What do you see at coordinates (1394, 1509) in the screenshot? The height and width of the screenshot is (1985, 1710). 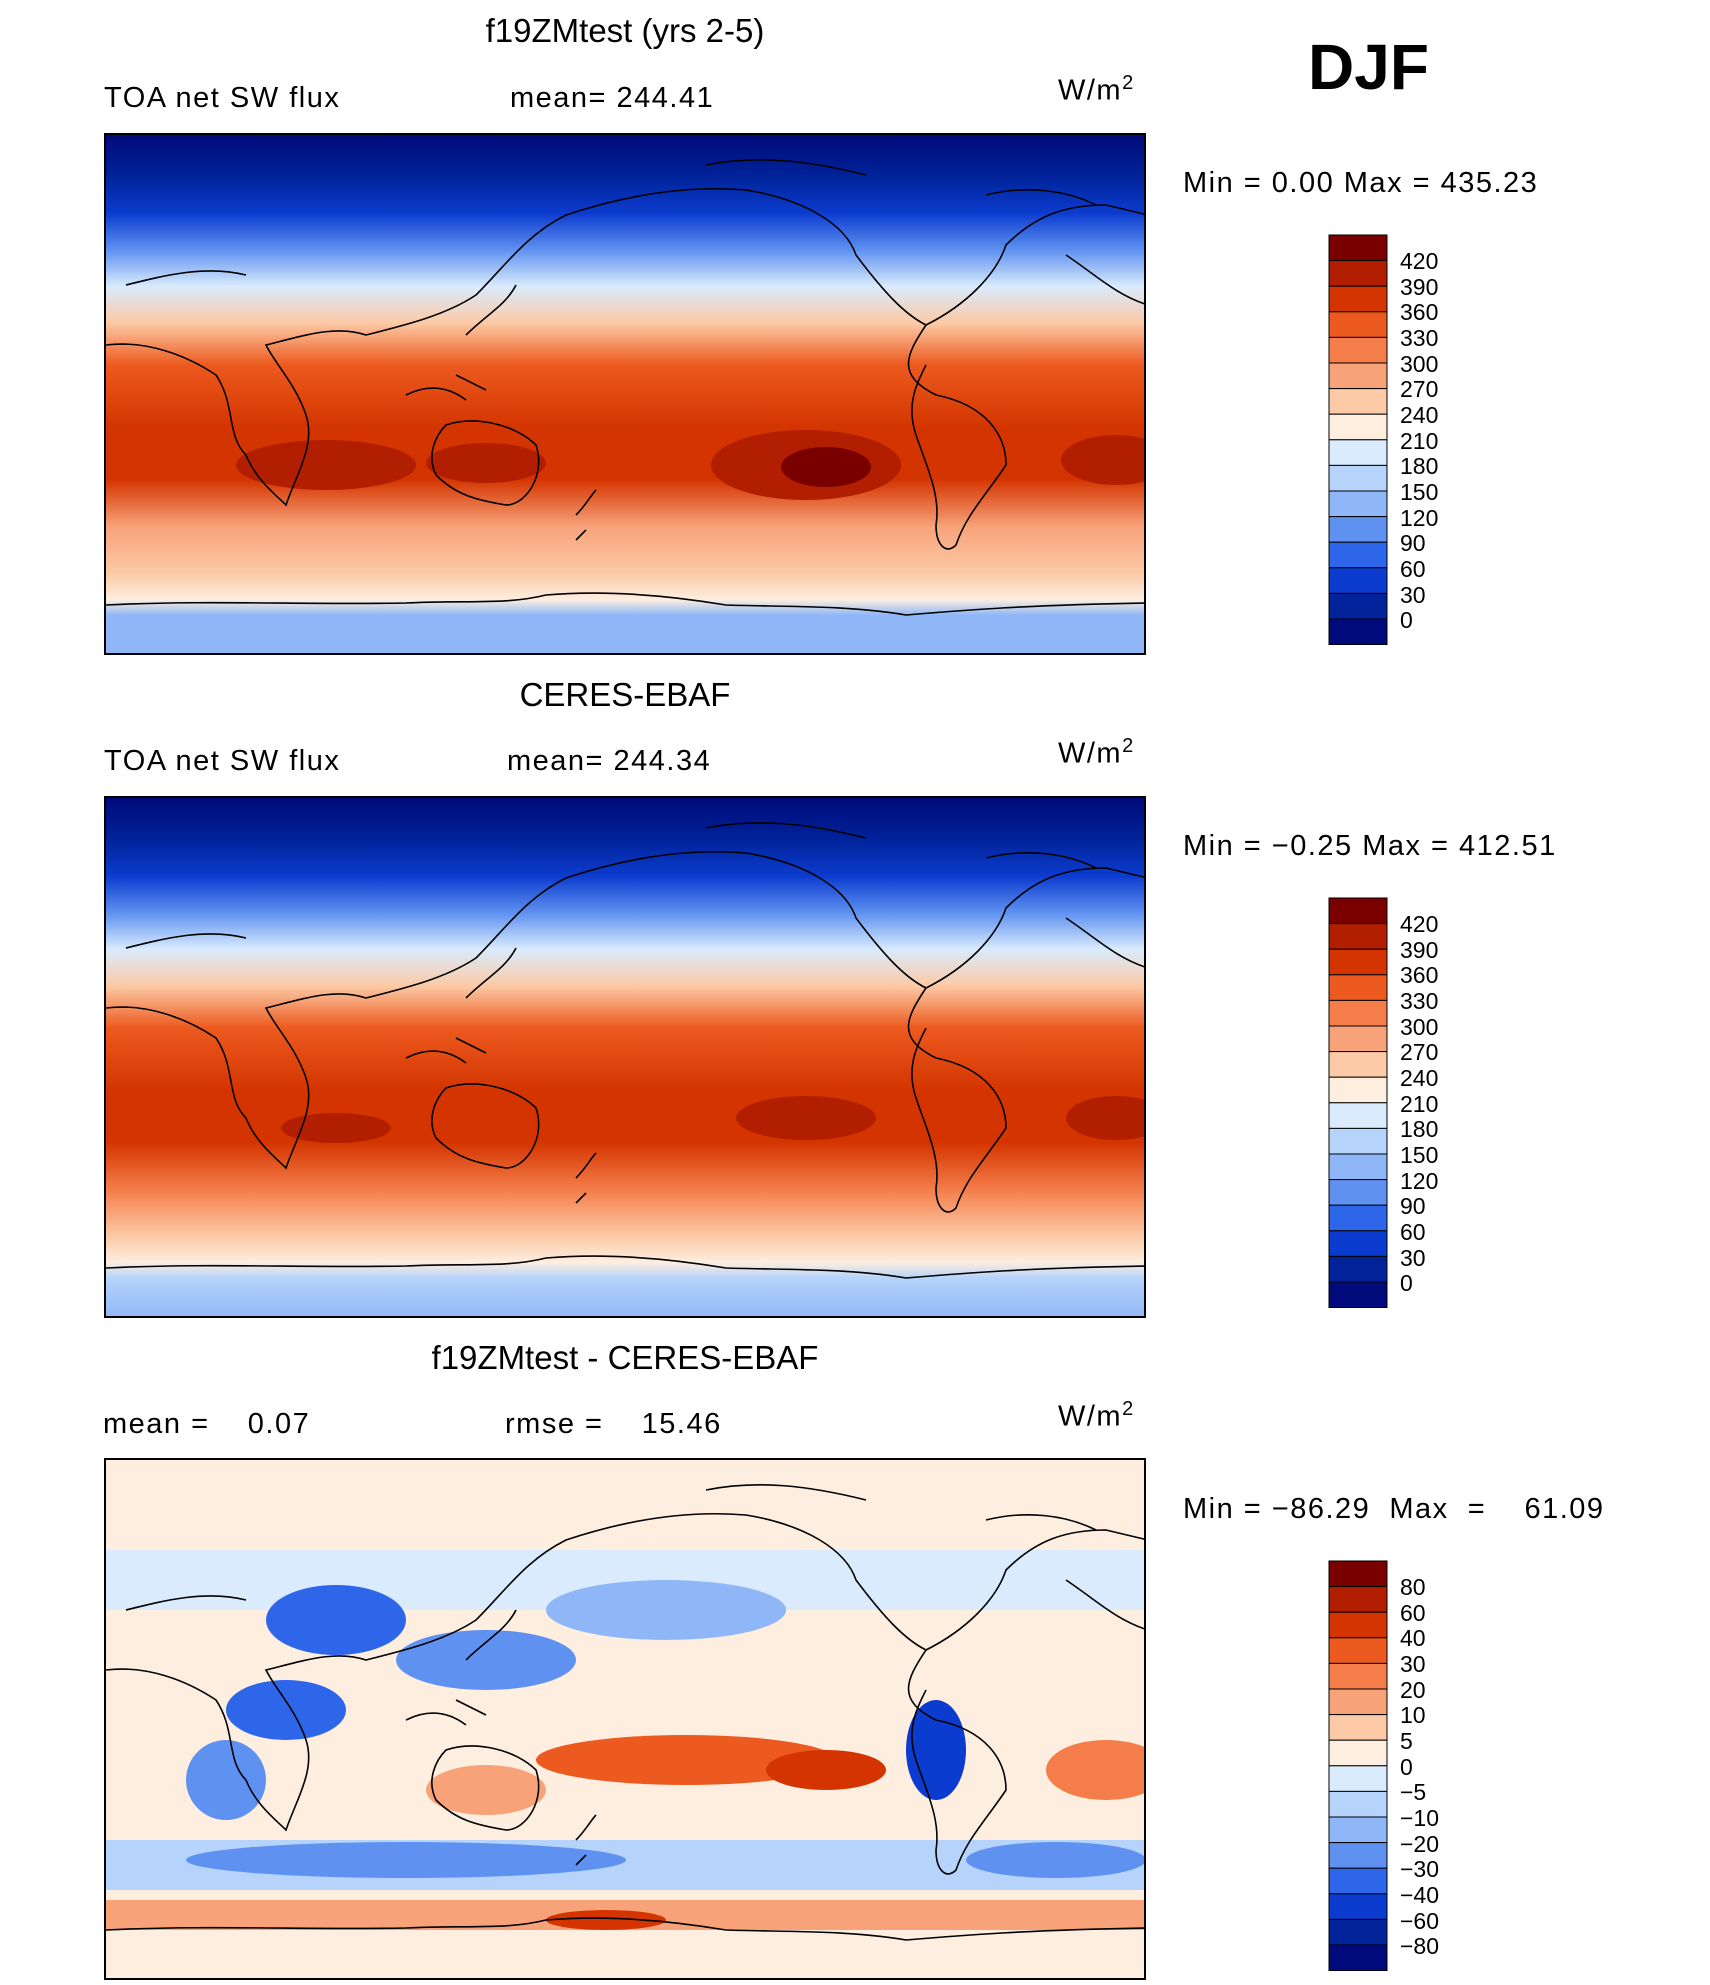 I see `minmax-label: Min = −86.29 Max = 61.09` at bounding box center [1394, 1509].